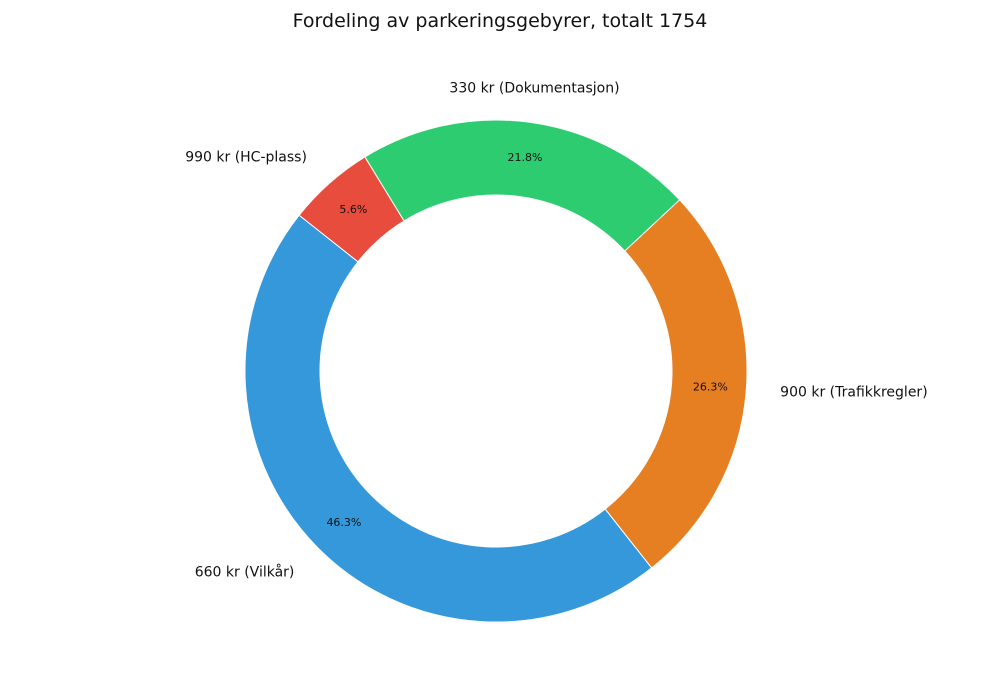 The height and width of the screenshot is (700, 1000). Describe the element at coordinates (246, 158) in the screenshot. I see `slice-label-2: 990 kr (HC-plass)` at that location.